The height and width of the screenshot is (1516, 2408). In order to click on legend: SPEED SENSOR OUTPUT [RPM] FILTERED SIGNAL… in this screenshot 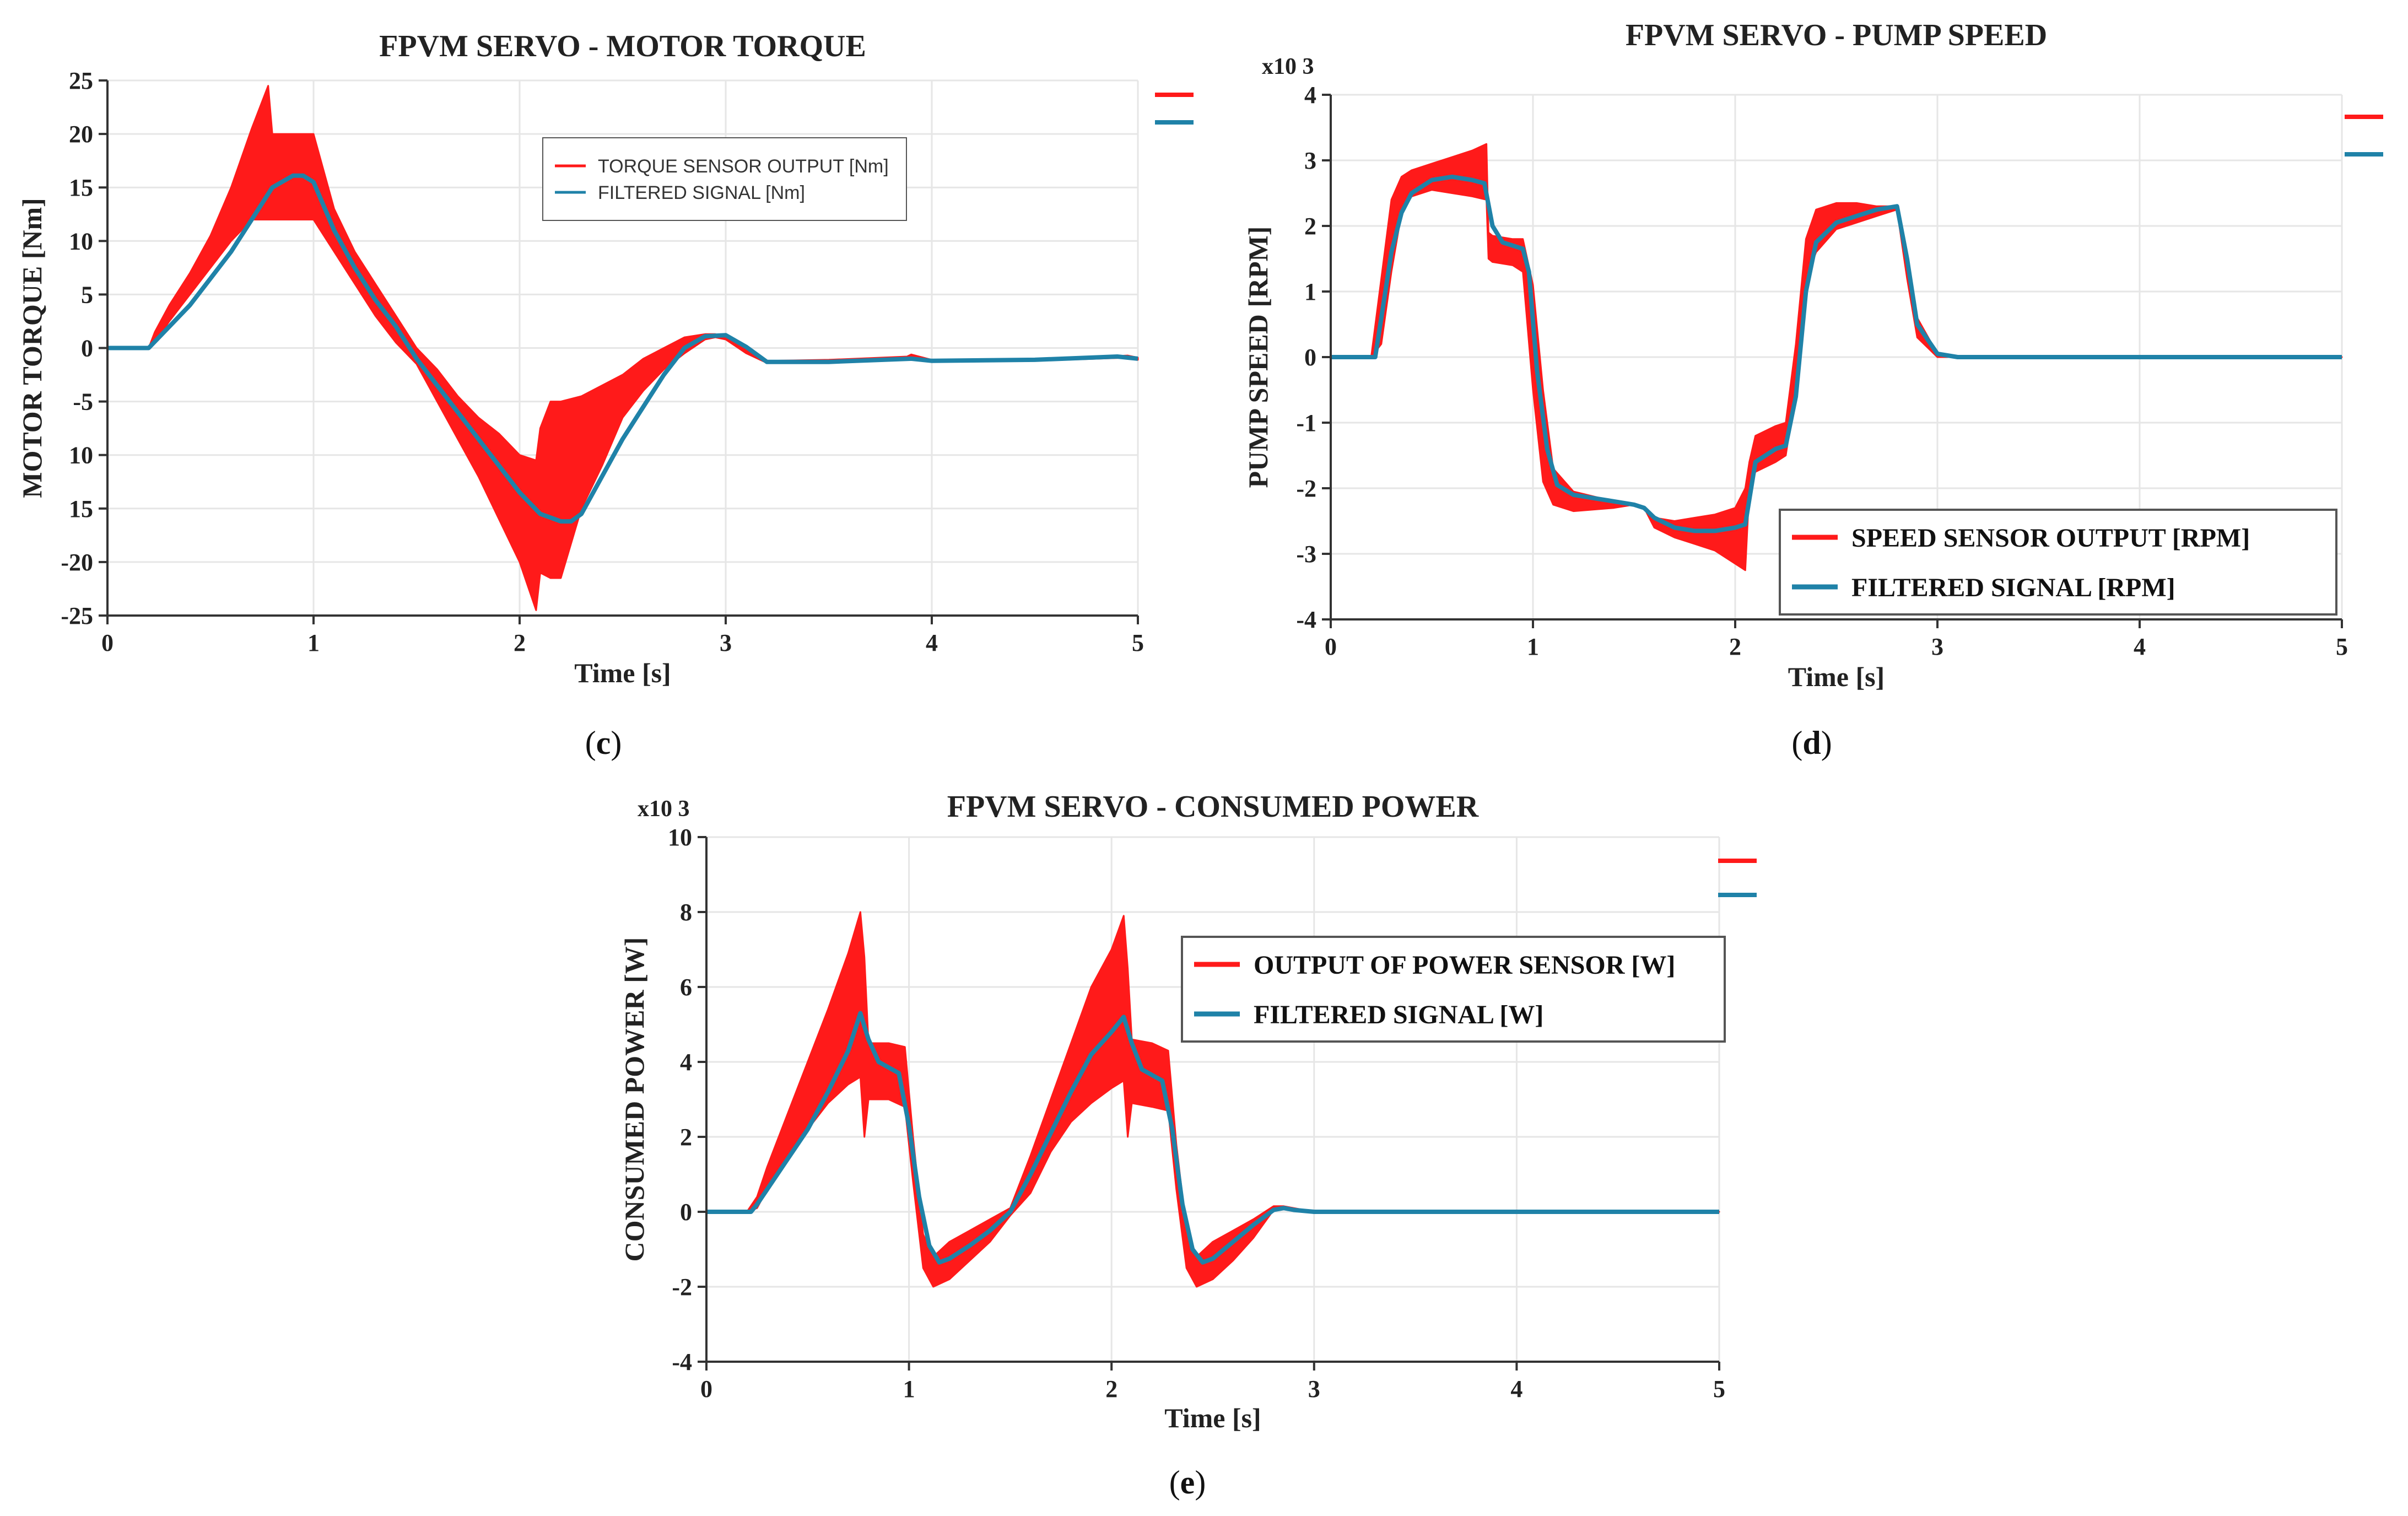, I will do `click(2058, 562)`.